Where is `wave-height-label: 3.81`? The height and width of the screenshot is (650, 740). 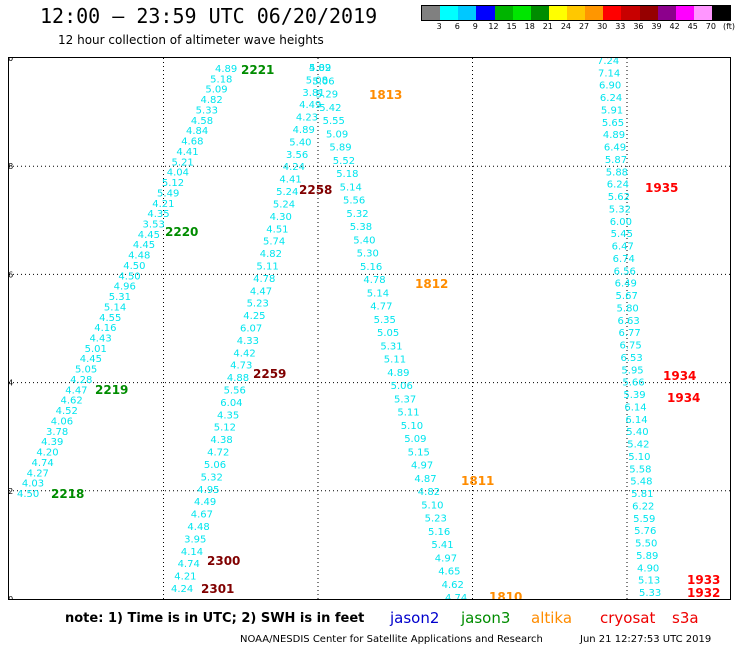
wave-height-label: 3.81 is located at coordinates (313, 93).